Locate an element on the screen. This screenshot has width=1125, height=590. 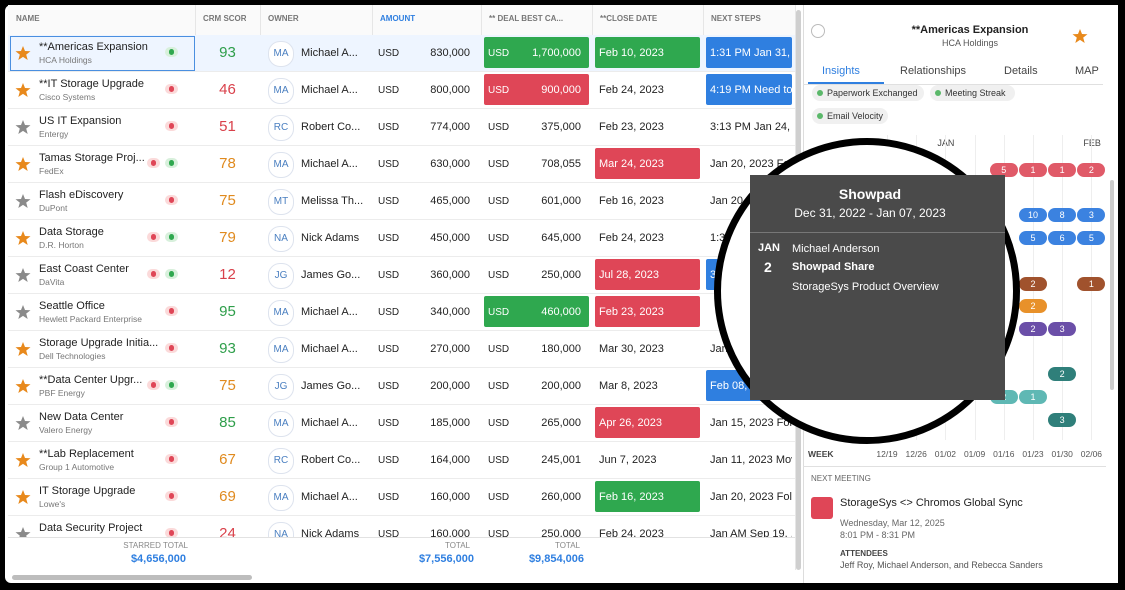
activity-pill: 6 is located at coordinates (1062, 238).